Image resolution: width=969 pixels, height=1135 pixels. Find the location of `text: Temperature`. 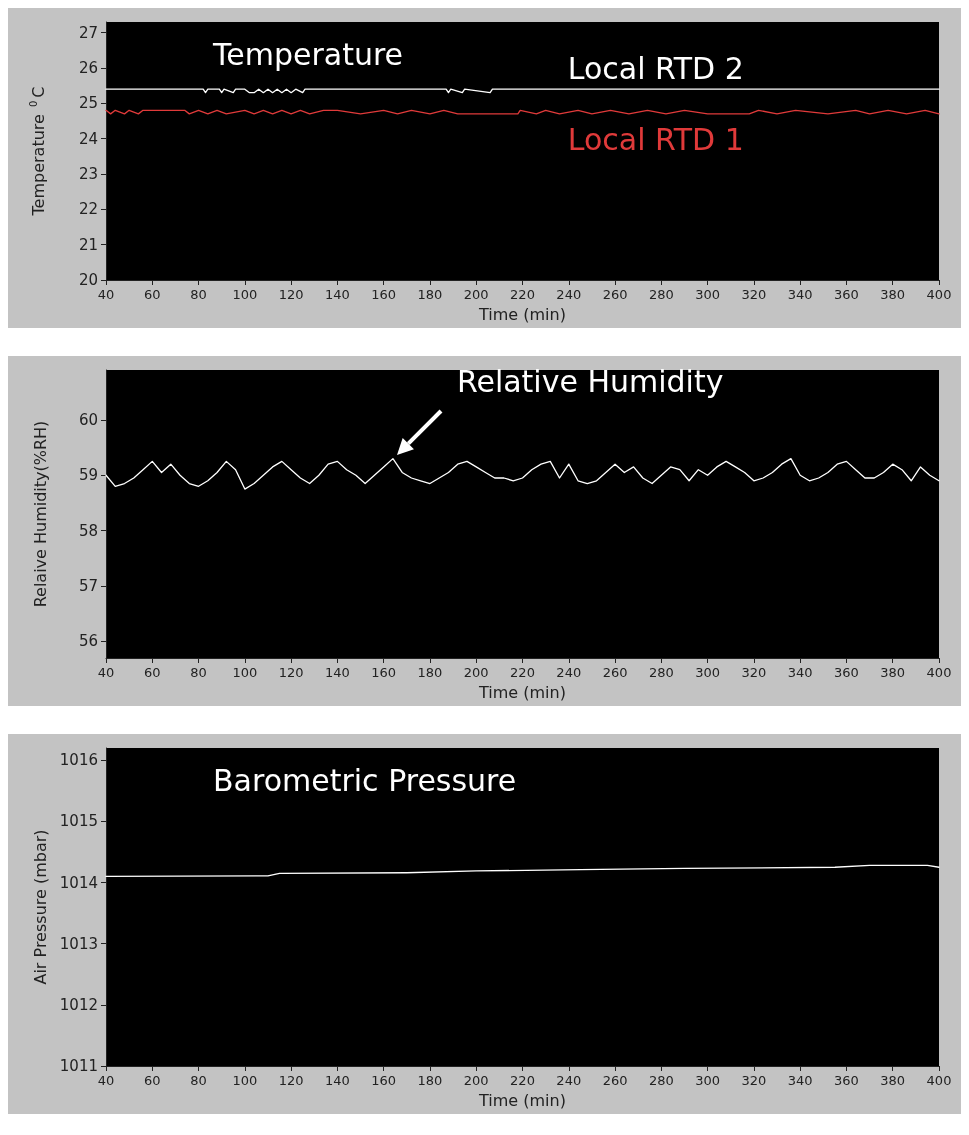

text: Temperature is located at coordinates (308, 54).